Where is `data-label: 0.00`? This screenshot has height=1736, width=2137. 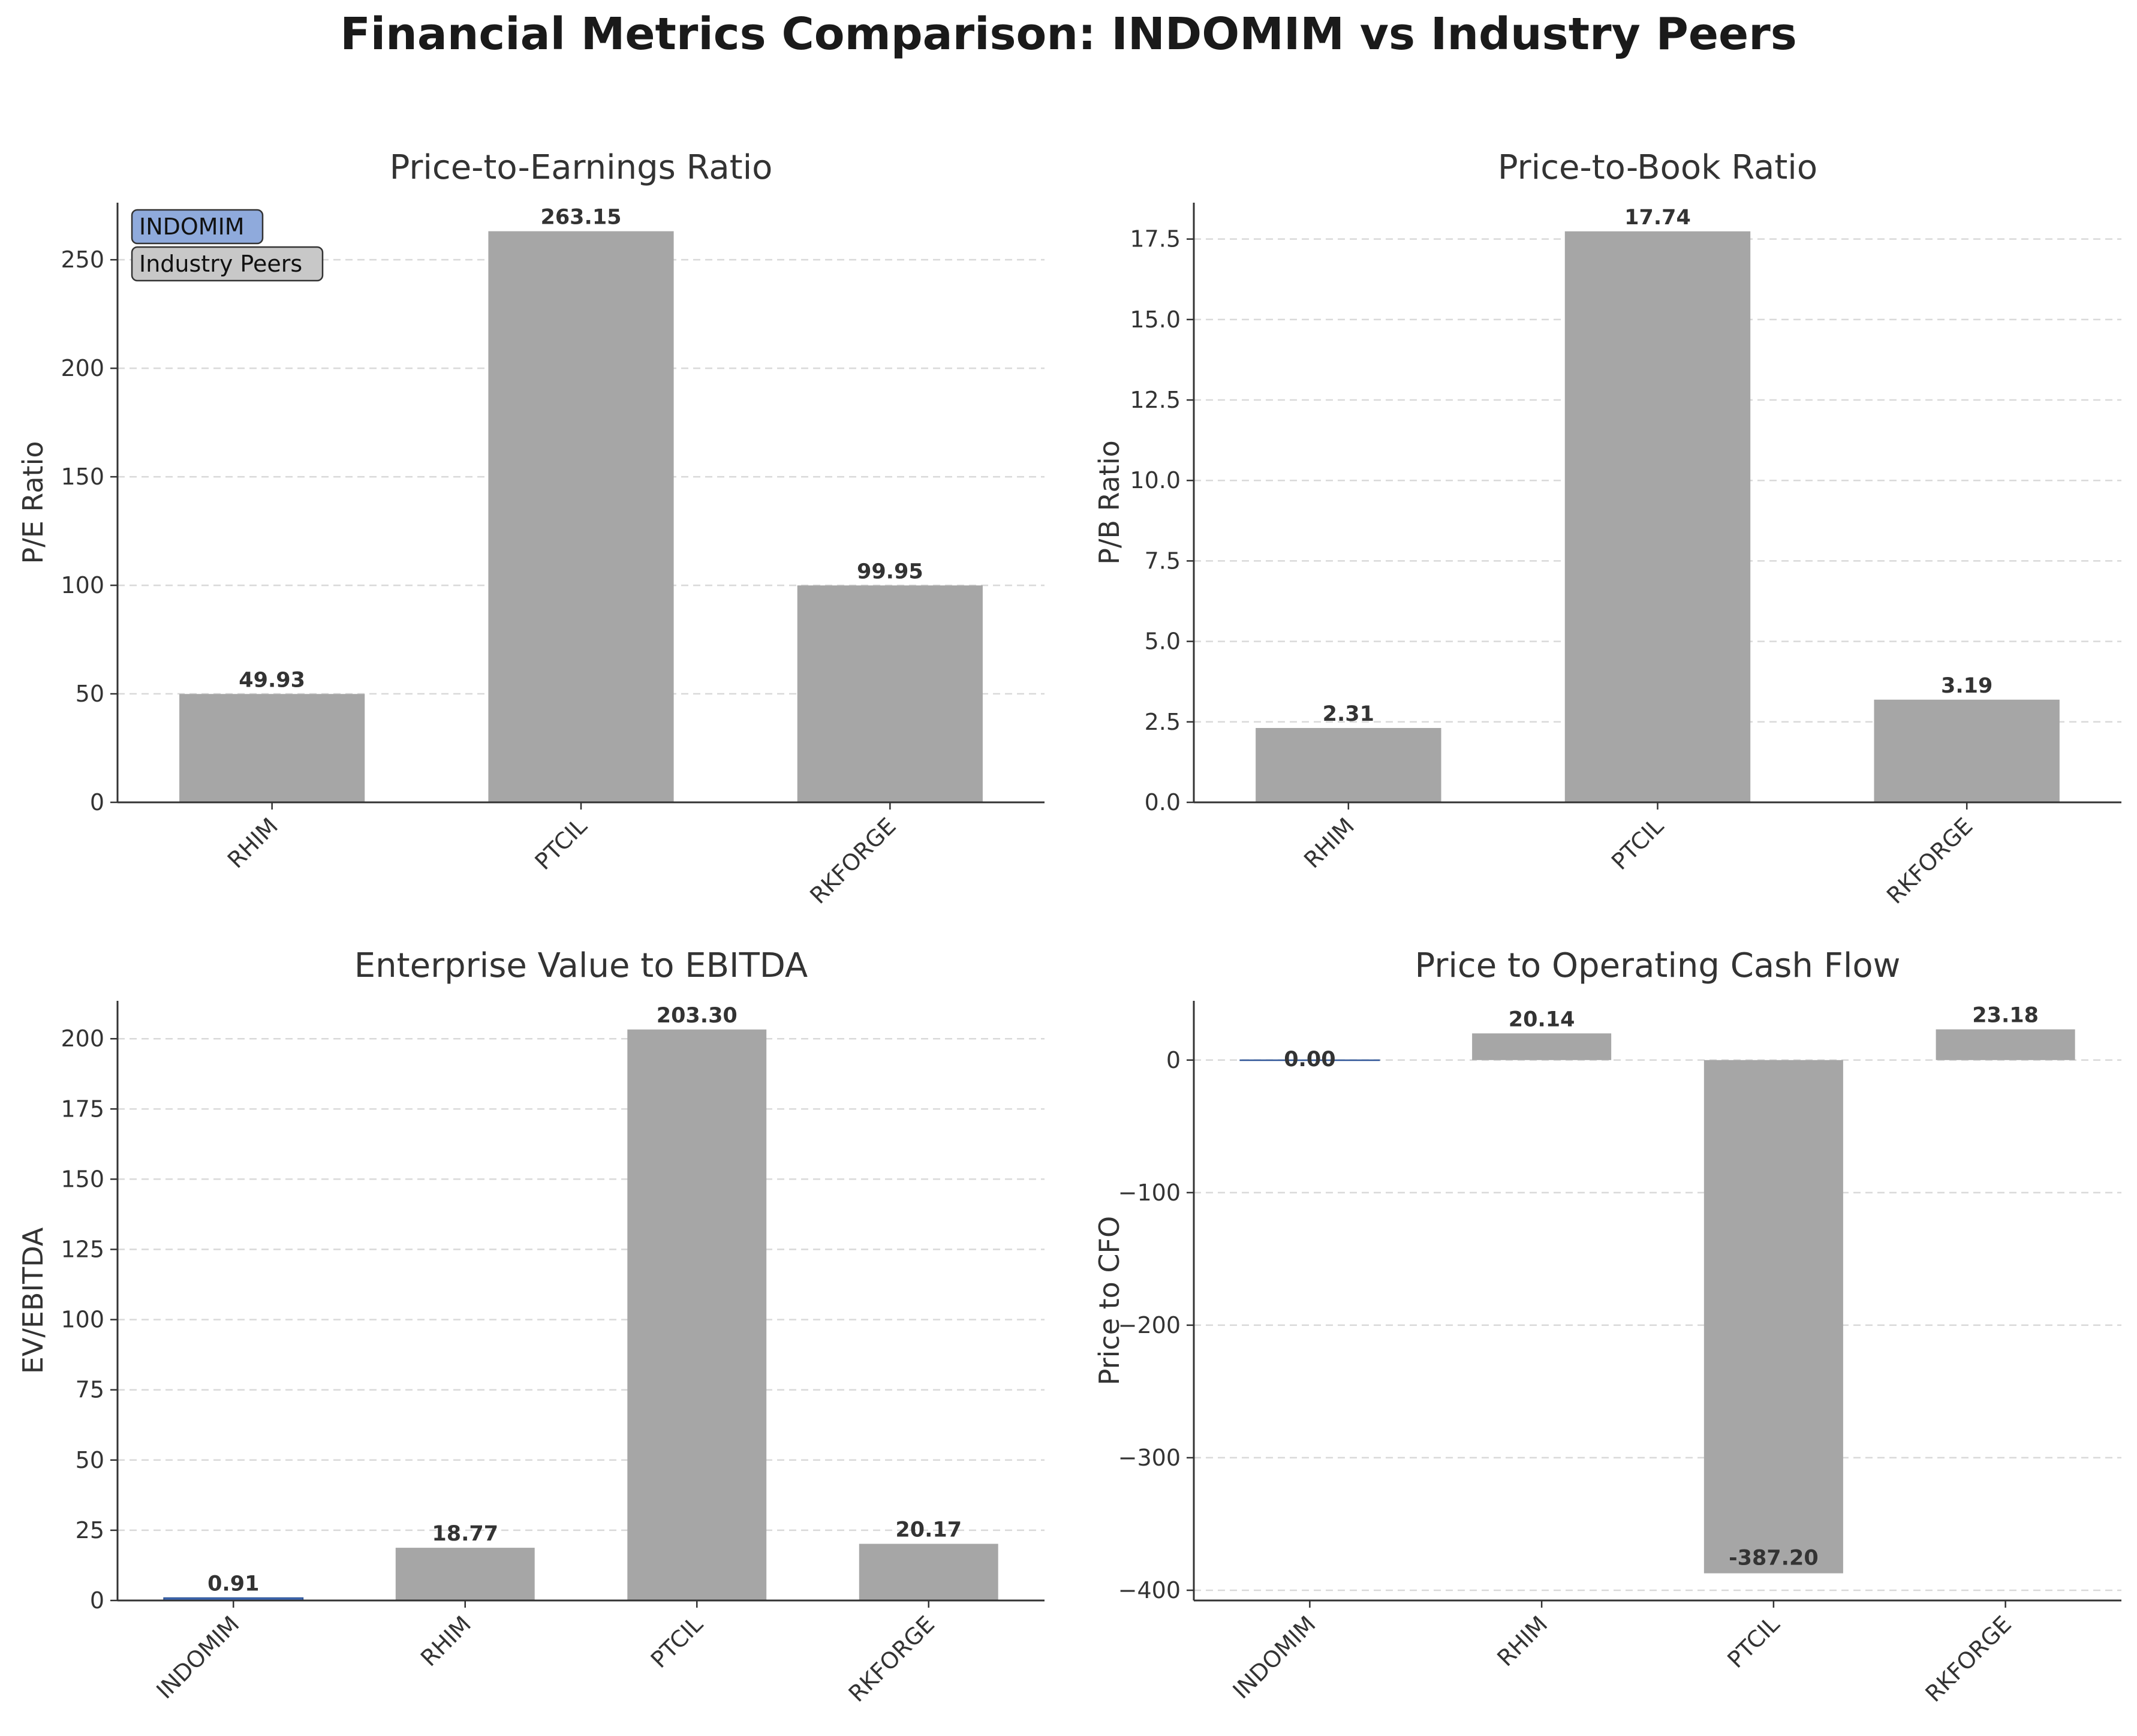
data-label: 0.00 is located at coordinates (1309, 1060).